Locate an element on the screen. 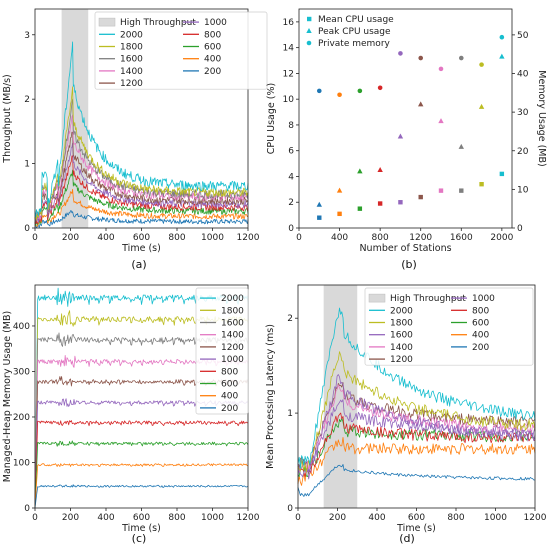 The image size is (550, 549). legend-marker is located at coordinates (309, 43).